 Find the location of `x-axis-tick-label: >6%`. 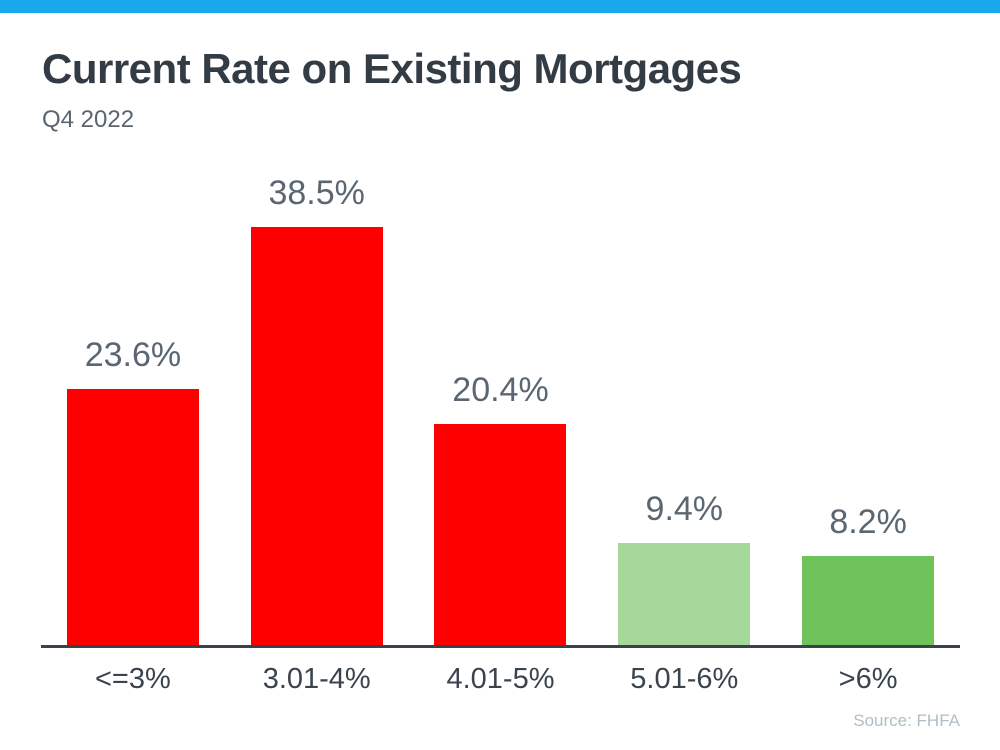

x-axis-tick-label: >6% is located at coordinates (868, 679).